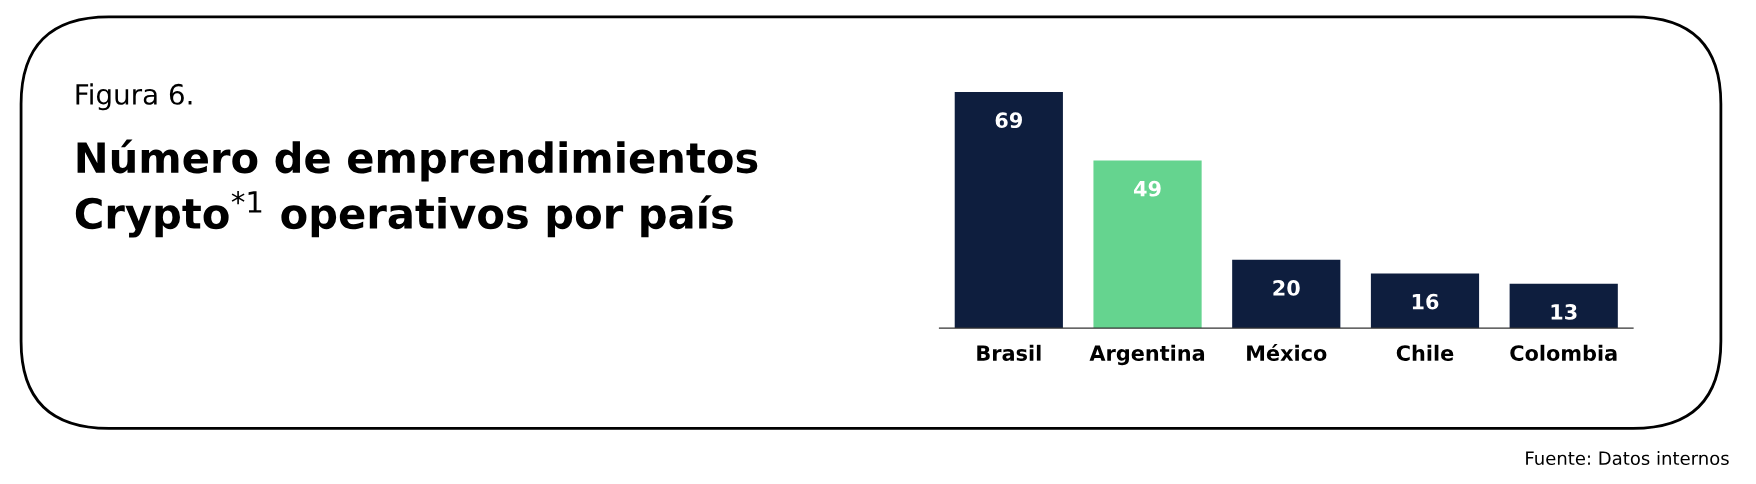 This screenshot has height=484, width=1756. Describe the element at coordinates (1147, 188) in the screenshot. I see `data-label: 49` at that location.